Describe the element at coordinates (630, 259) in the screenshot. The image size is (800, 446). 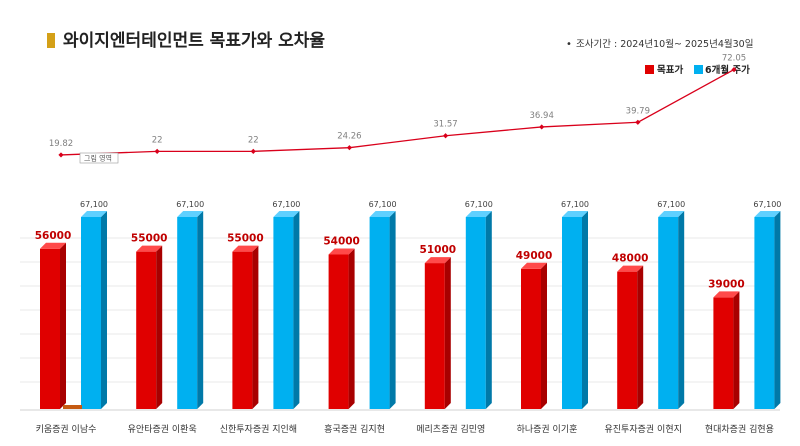
I see `target-price-bar-value-label: 48000` at that location.